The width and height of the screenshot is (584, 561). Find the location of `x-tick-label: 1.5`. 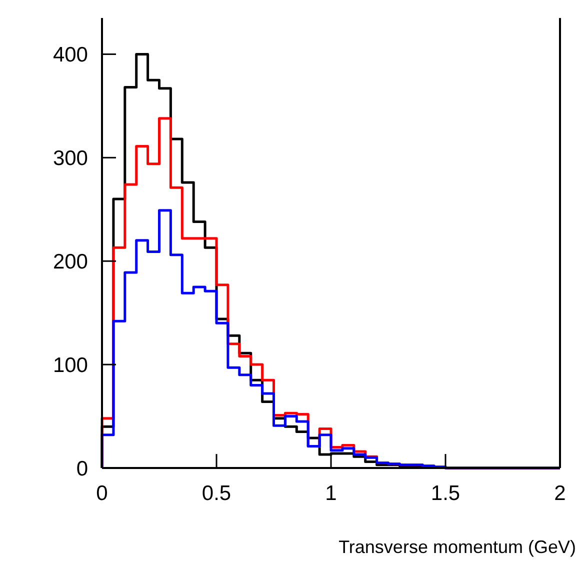

x-tick-label: 1.5 is located at coordinates (445, 493).